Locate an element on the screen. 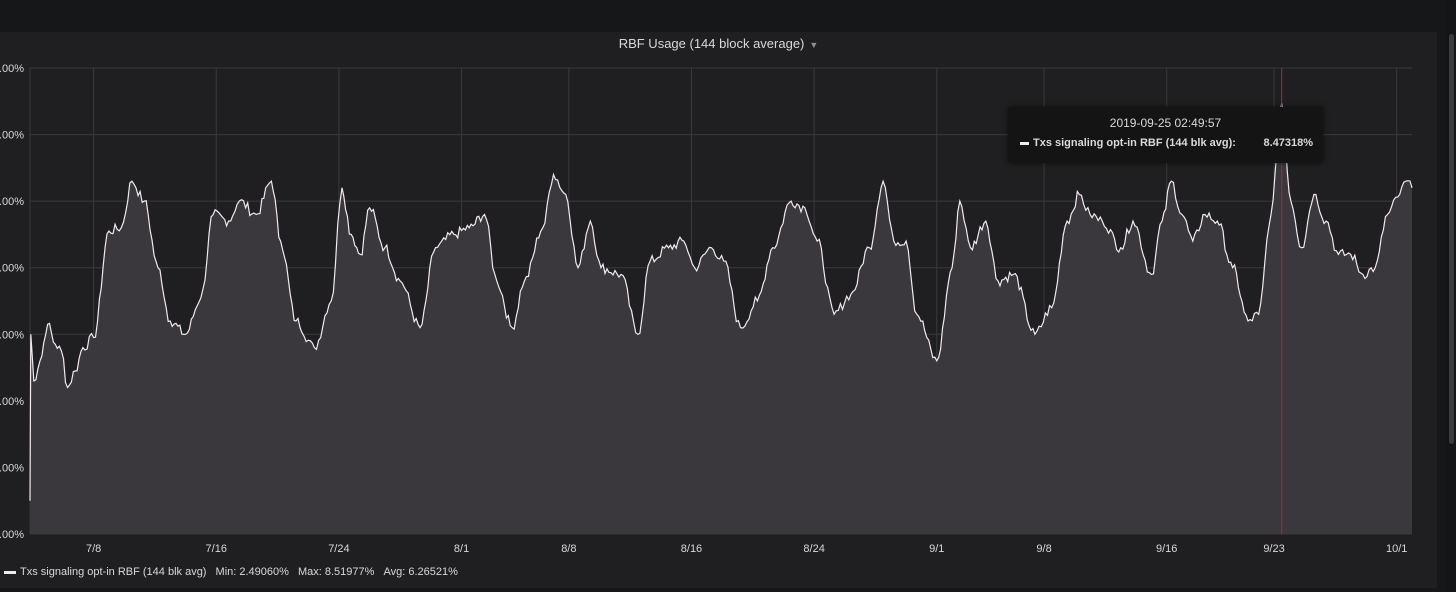 This screenshot has height=592, width=1456. x-tick-label: 8/24 is located at coordinates (813, 549).